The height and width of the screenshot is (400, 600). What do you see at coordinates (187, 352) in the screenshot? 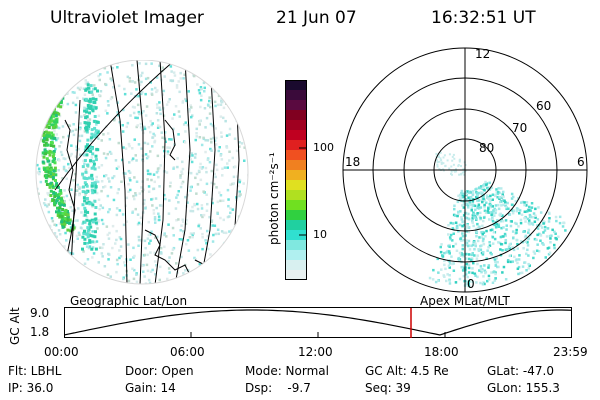
I see `timeline-xtick-0600: 06:00` at bounding box center [187, 352].